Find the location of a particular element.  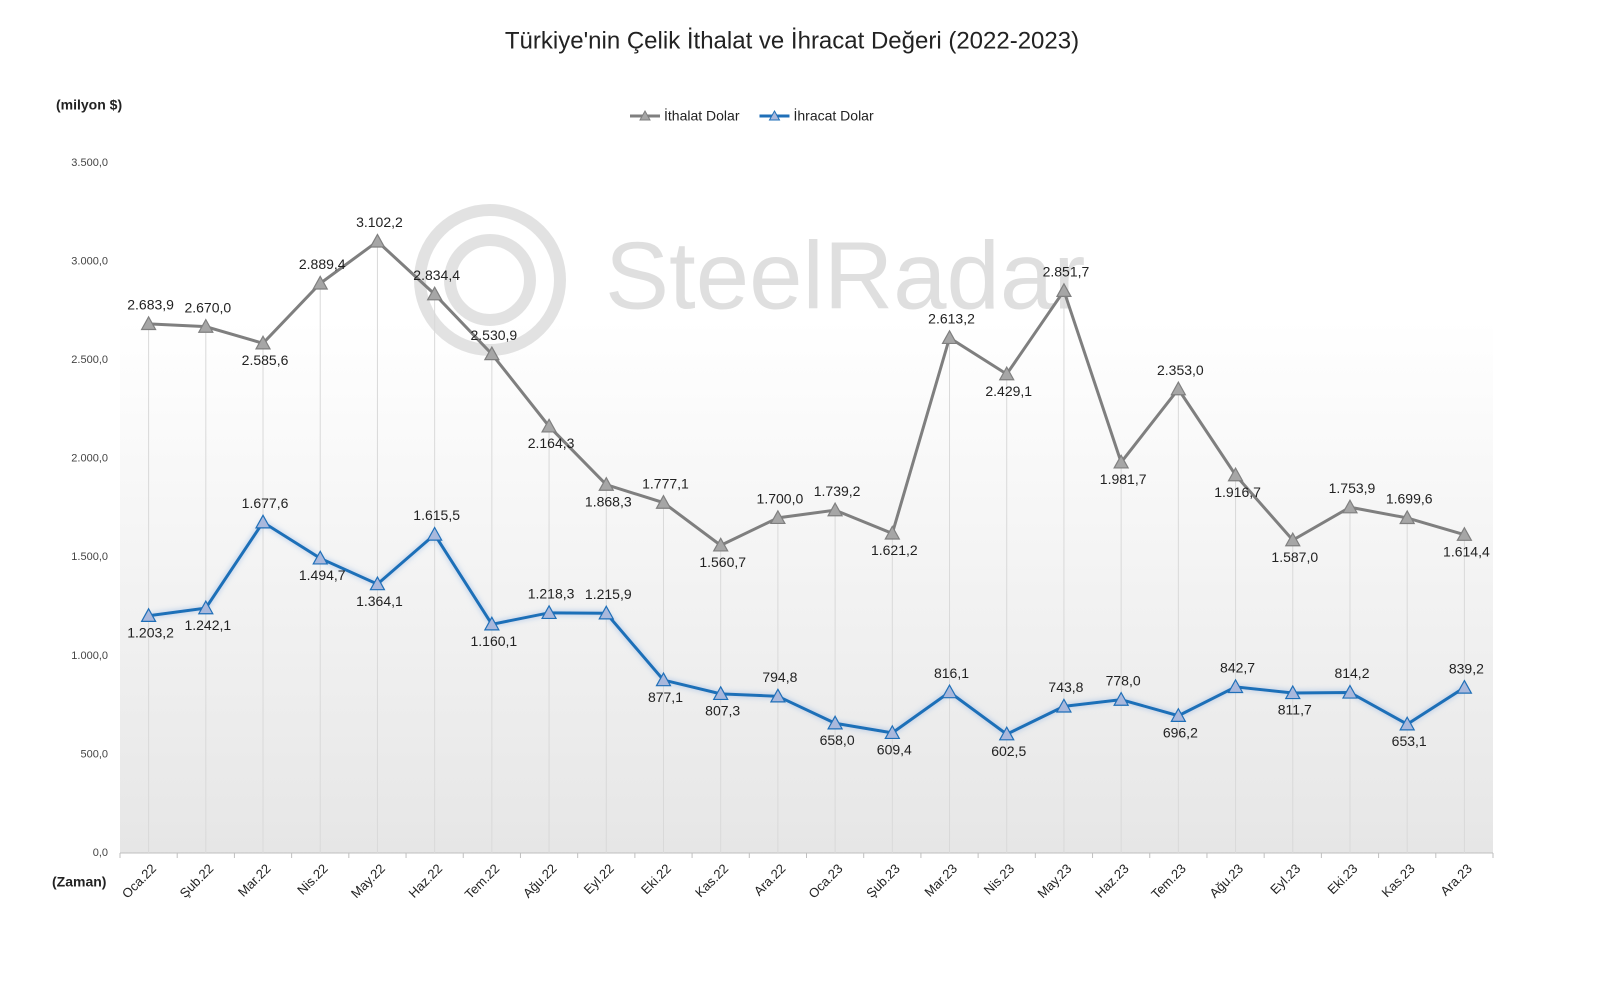

x-axis-label: (Zaman) is located at coordinates (79, 882).